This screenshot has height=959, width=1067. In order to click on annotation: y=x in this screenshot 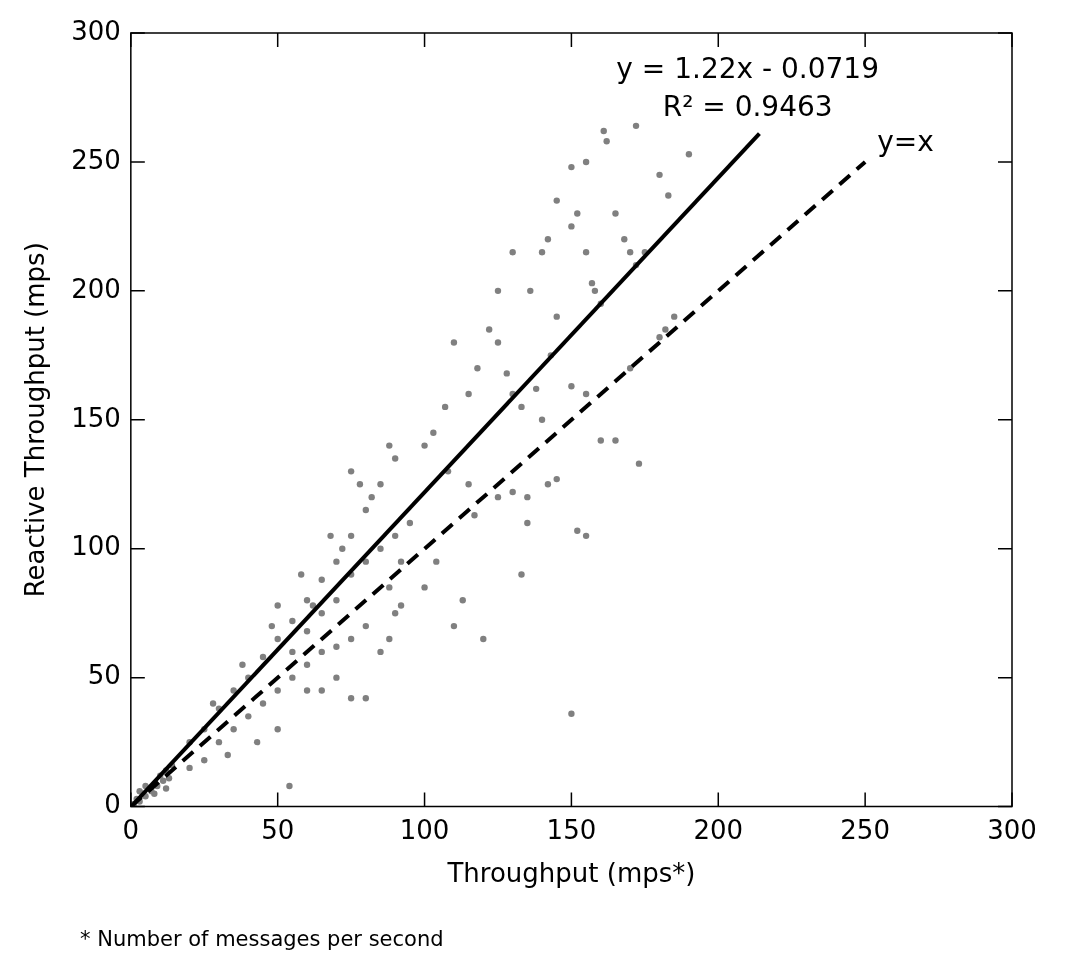, I will do `click(905, 142)`.